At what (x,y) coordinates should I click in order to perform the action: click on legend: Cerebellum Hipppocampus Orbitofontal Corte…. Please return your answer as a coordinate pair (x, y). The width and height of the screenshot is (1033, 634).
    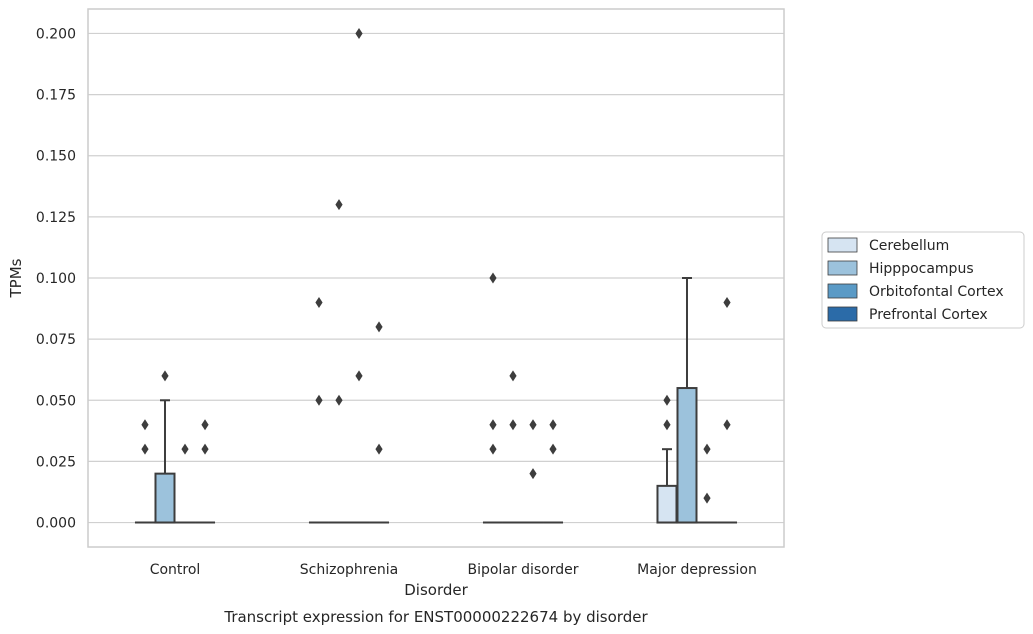
    Looking at the image, I should click on (923, 280).